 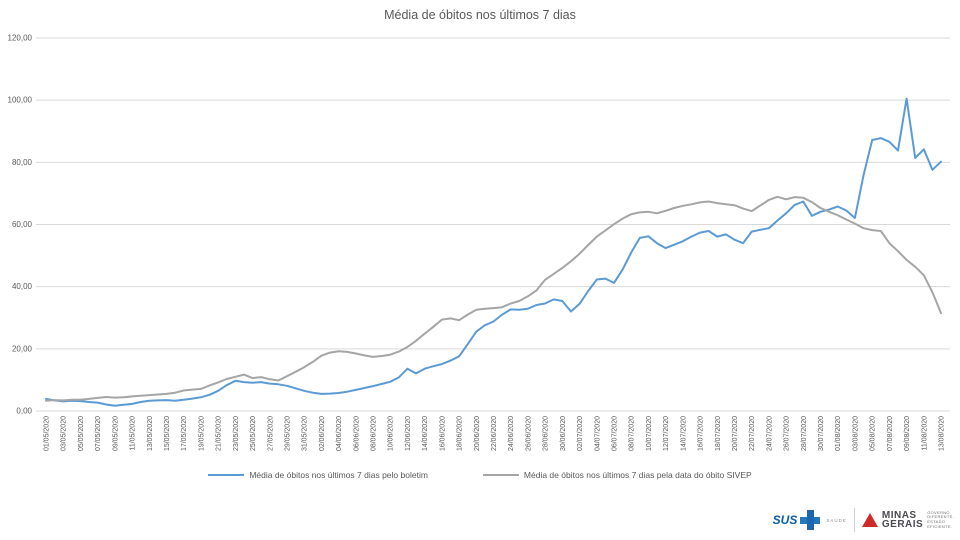 I want to click on minas-gerais-triangle-icon, so click(x=869, y=520).